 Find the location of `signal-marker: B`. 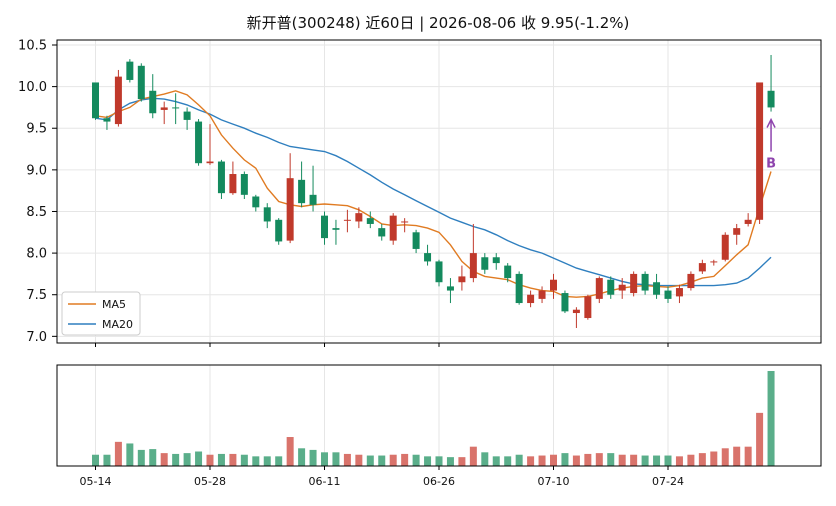

signal-marker: B is located at coordinates (771, 144).